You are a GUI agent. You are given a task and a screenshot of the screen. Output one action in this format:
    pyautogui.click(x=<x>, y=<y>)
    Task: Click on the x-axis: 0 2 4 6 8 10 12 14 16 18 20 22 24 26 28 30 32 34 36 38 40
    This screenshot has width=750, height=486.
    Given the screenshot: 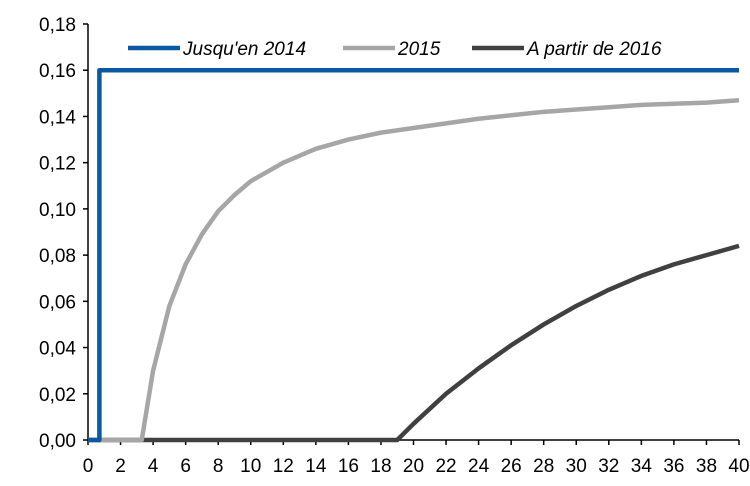 What is the action you would take?
    pyautogui.click(x=416, y=458)
    